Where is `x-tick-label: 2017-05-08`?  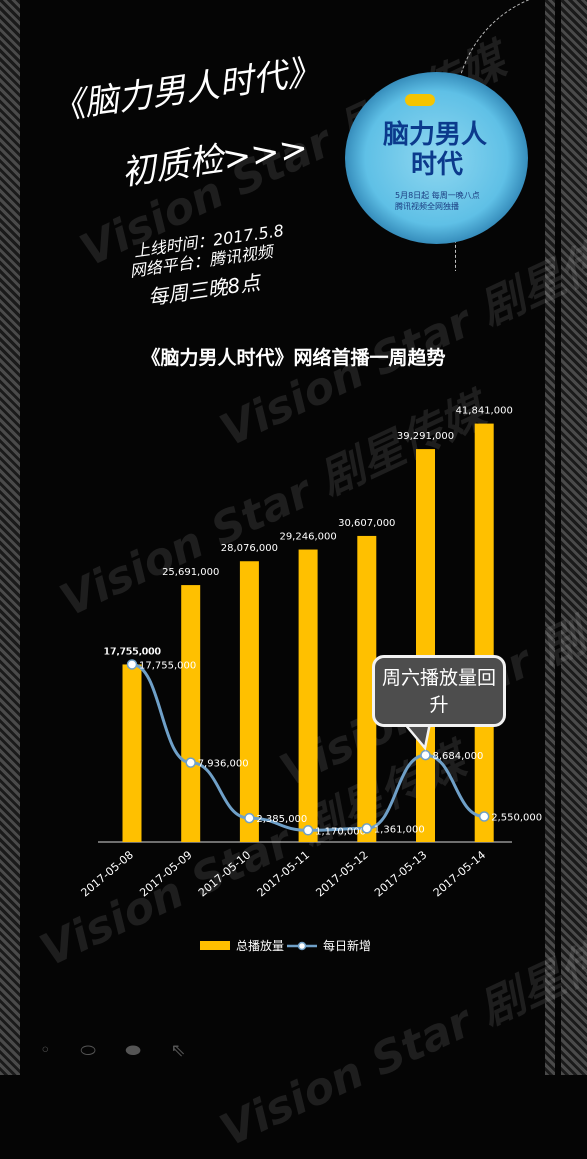
x-tick-label: 2017-05-08 is located at coordinates (107, 873).